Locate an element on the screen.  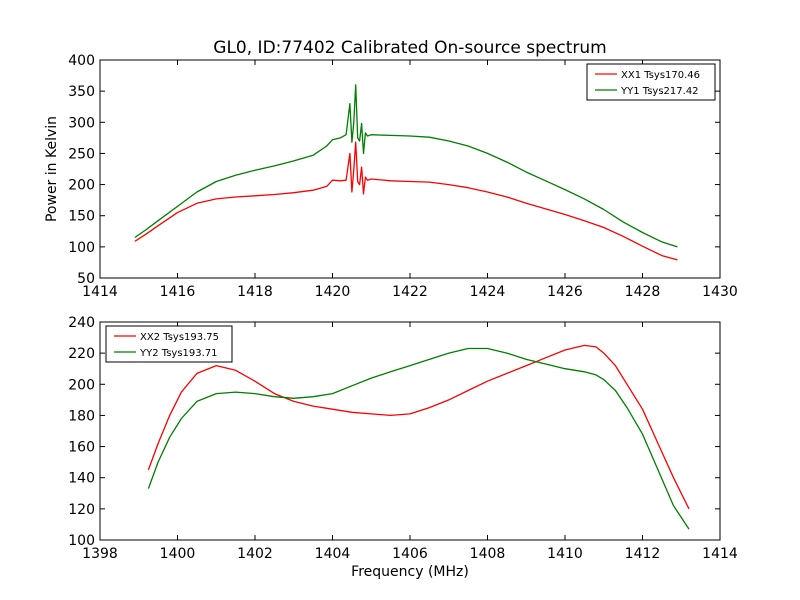
bottom-x-axis-label: Frequency (MHz) is located at coordinates (410, 572).